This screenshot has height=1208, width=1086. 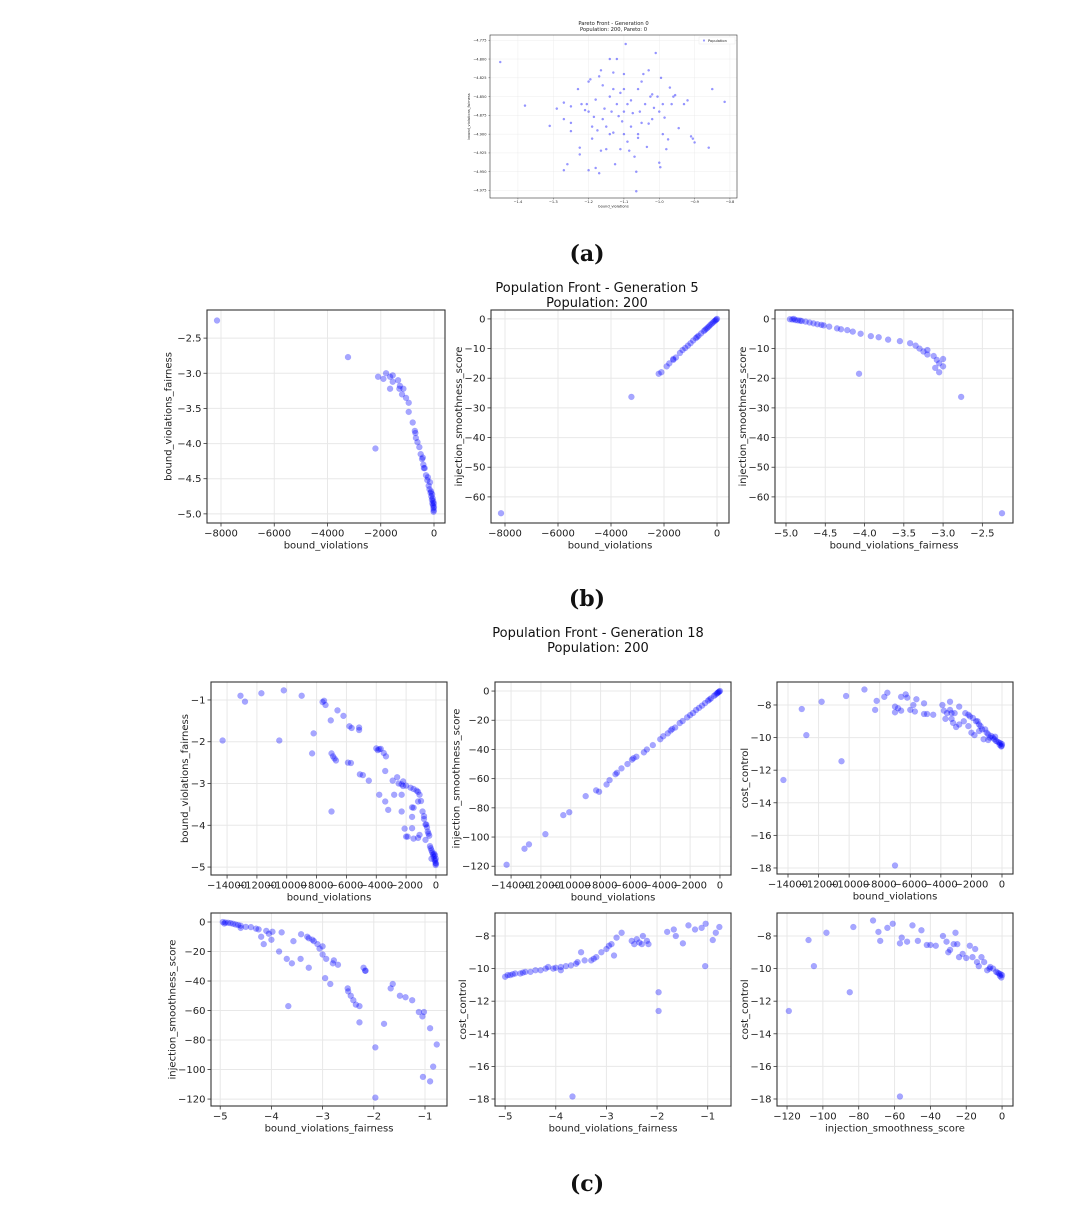 What do you see at coordinates (717, 40) in the screenshot?
I see `legend-box` at bounding box center [717, 40].